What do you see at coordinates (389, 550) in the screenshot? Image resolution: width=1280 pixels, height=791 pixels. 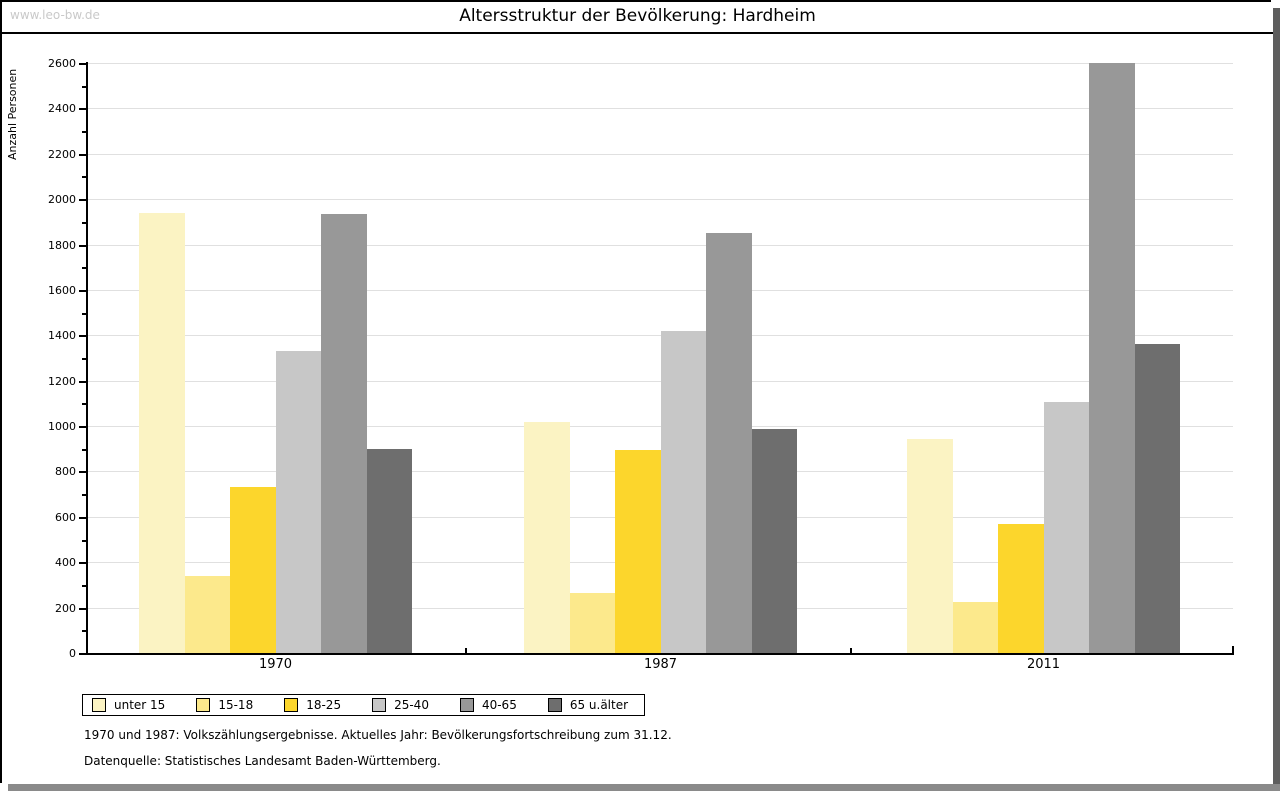 I see `bar-1970-65-u-lter` at bounding box center [389, 550].